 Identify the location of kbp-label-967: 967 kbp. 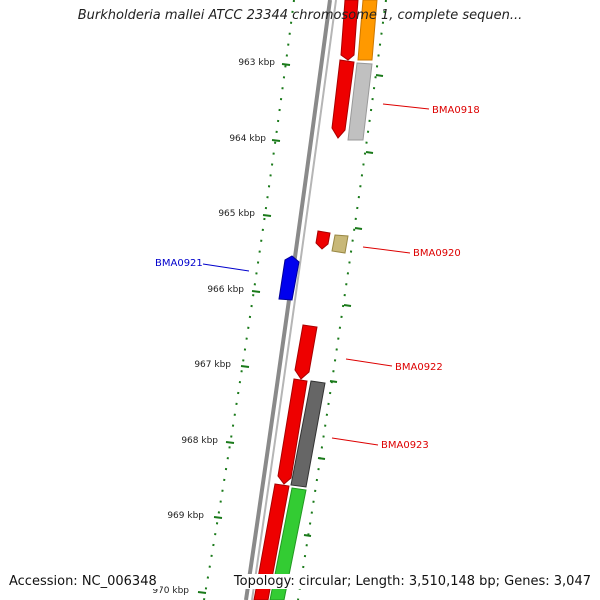
(212, 365).